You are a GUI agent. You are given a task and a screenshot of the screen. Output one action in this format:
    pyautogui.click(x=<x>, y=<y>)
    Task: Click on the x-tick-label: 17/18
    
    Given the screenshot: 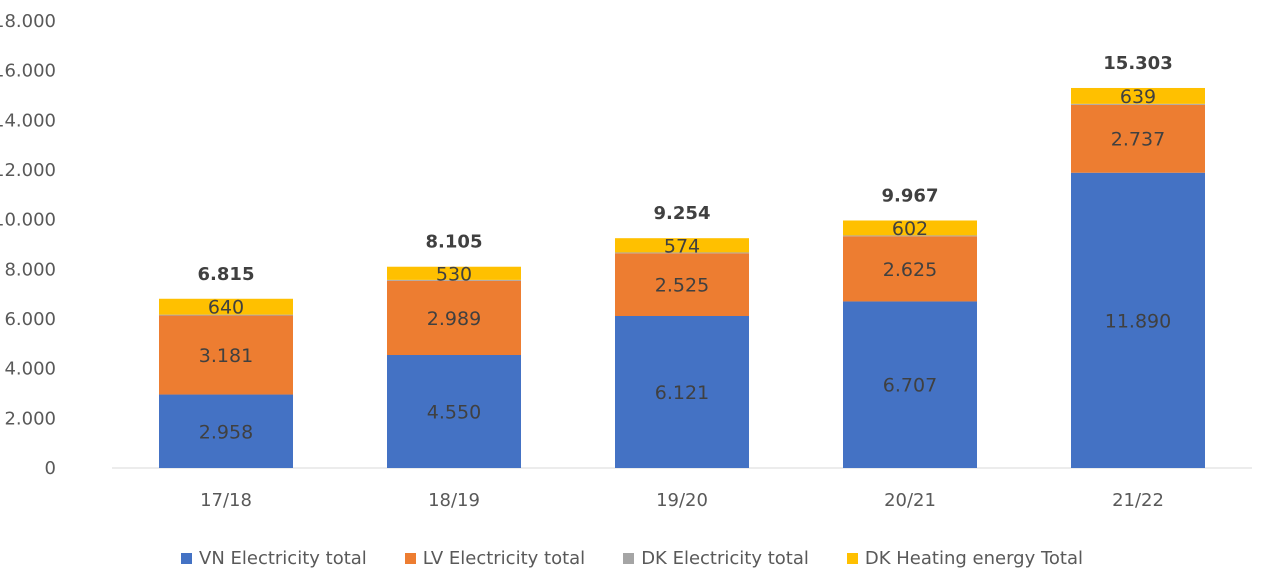 What is the action you would take?
    pyautogui.click(x=226, y=500)
    